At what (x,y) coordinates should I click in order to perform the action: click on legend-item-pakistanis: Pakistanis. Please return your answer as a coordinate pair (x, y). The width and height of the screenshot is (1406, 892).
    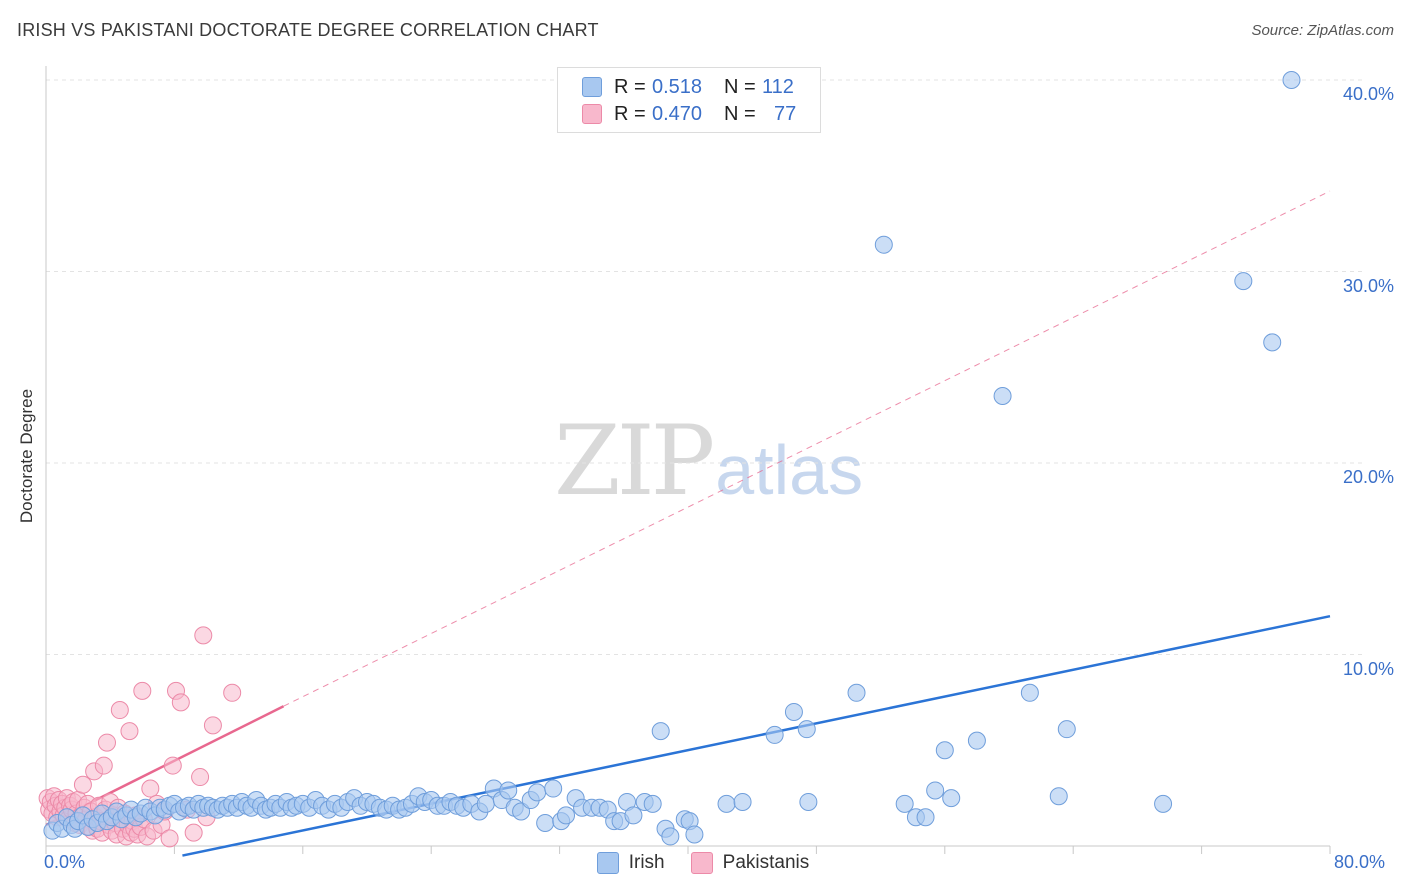
    Looking at the image, I should click on (750, 863).